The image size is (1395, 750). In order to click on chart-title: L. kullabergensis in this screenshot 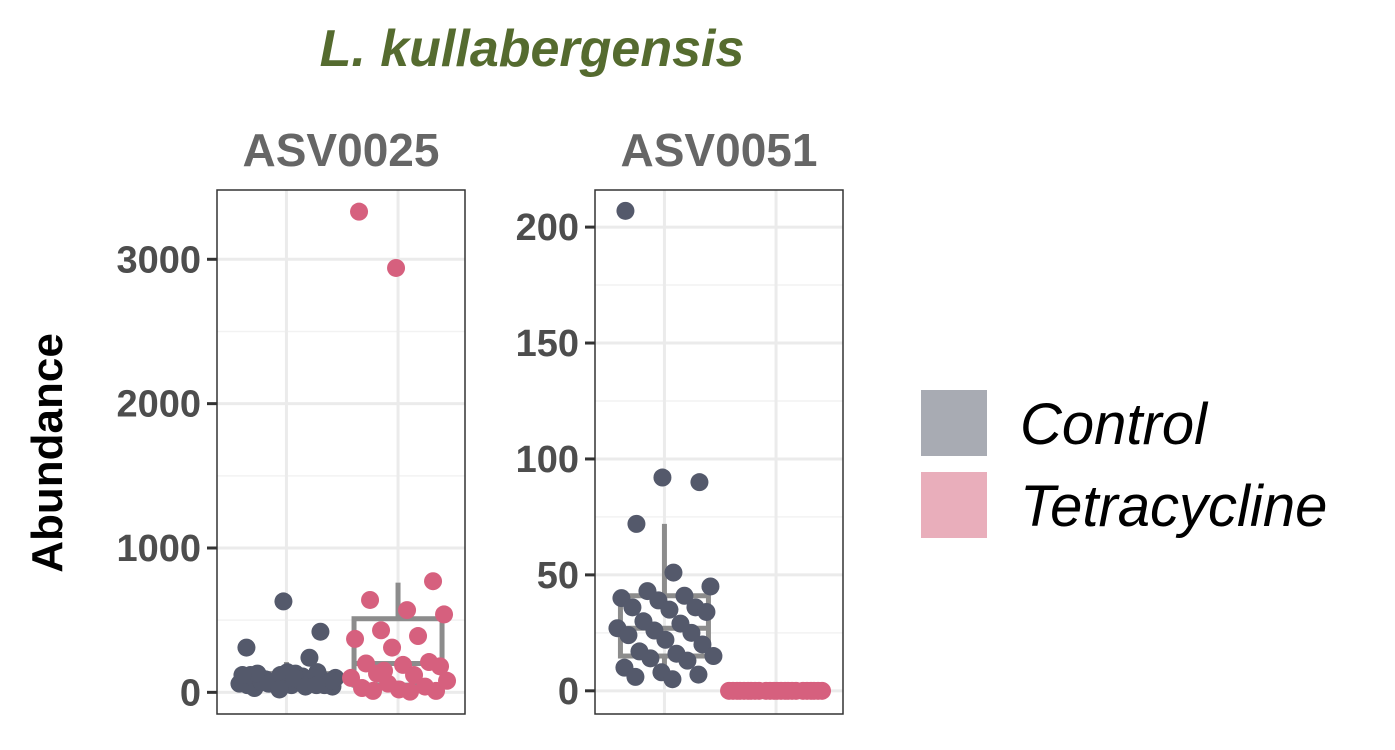, I will do `click(532, 49)`.